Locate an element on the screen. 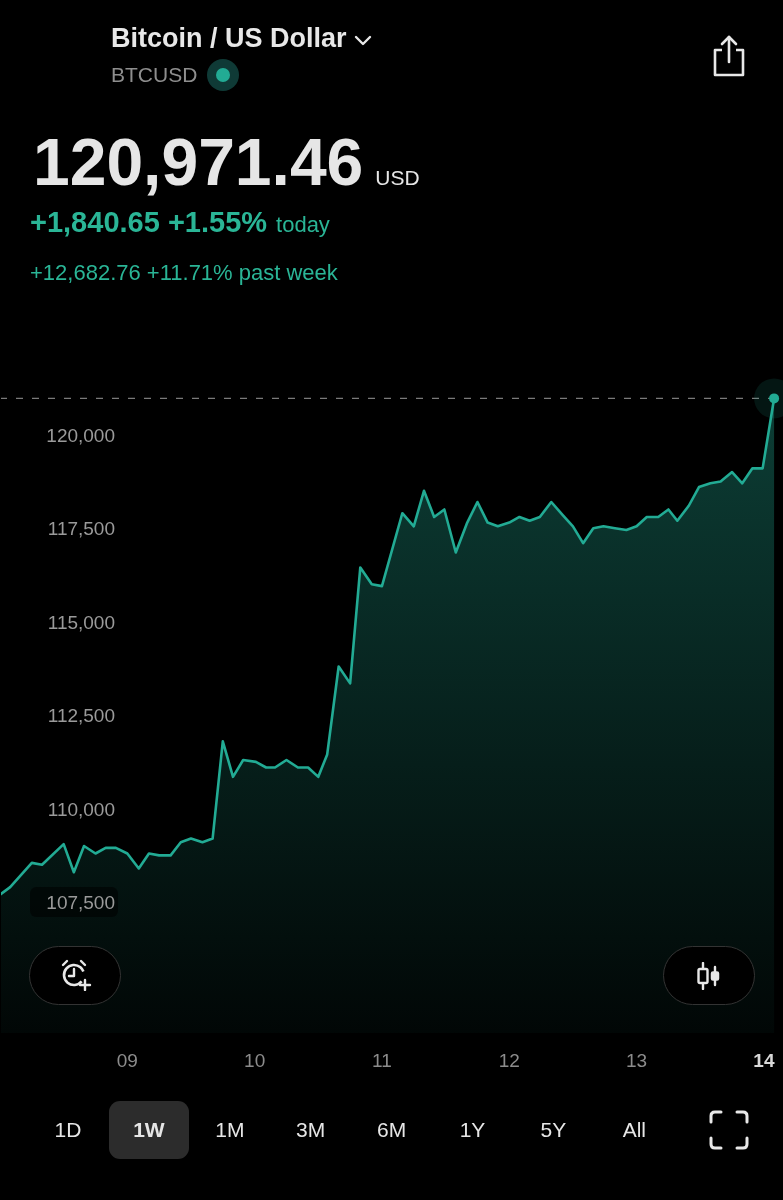 The height and width of the screenshot is (1200, 783). x-tick-label: 12 is located at coordinates (509, 1060).